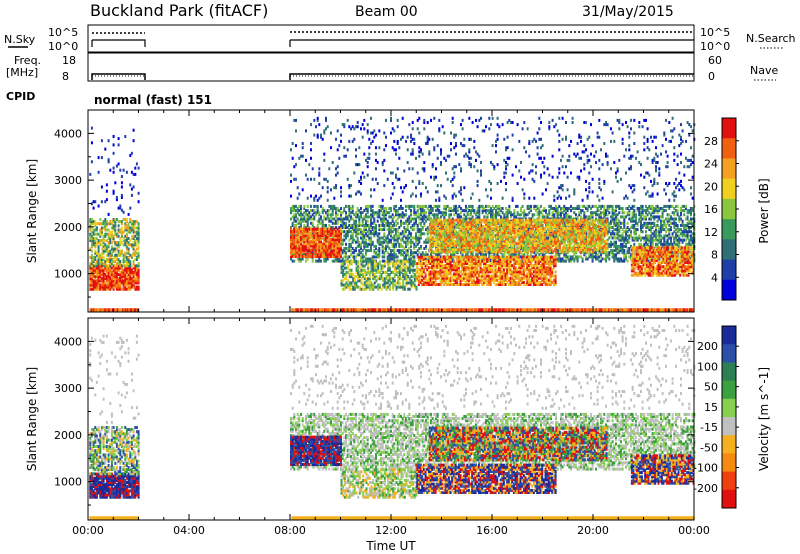  Describe the element at coordinates (22, 72) in the screenshot. I see `freq-label-line2: [MHz]` at that location.